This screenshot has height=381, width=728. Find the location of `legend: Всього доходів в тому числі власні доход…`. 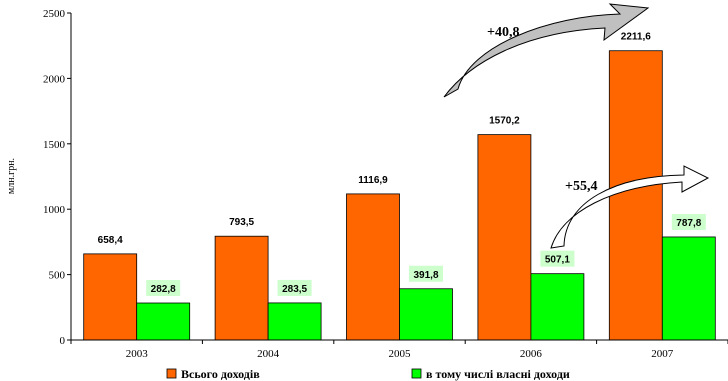

legend: Всього доходів в тому числі власні доход… is located at coordinates (368, 374).